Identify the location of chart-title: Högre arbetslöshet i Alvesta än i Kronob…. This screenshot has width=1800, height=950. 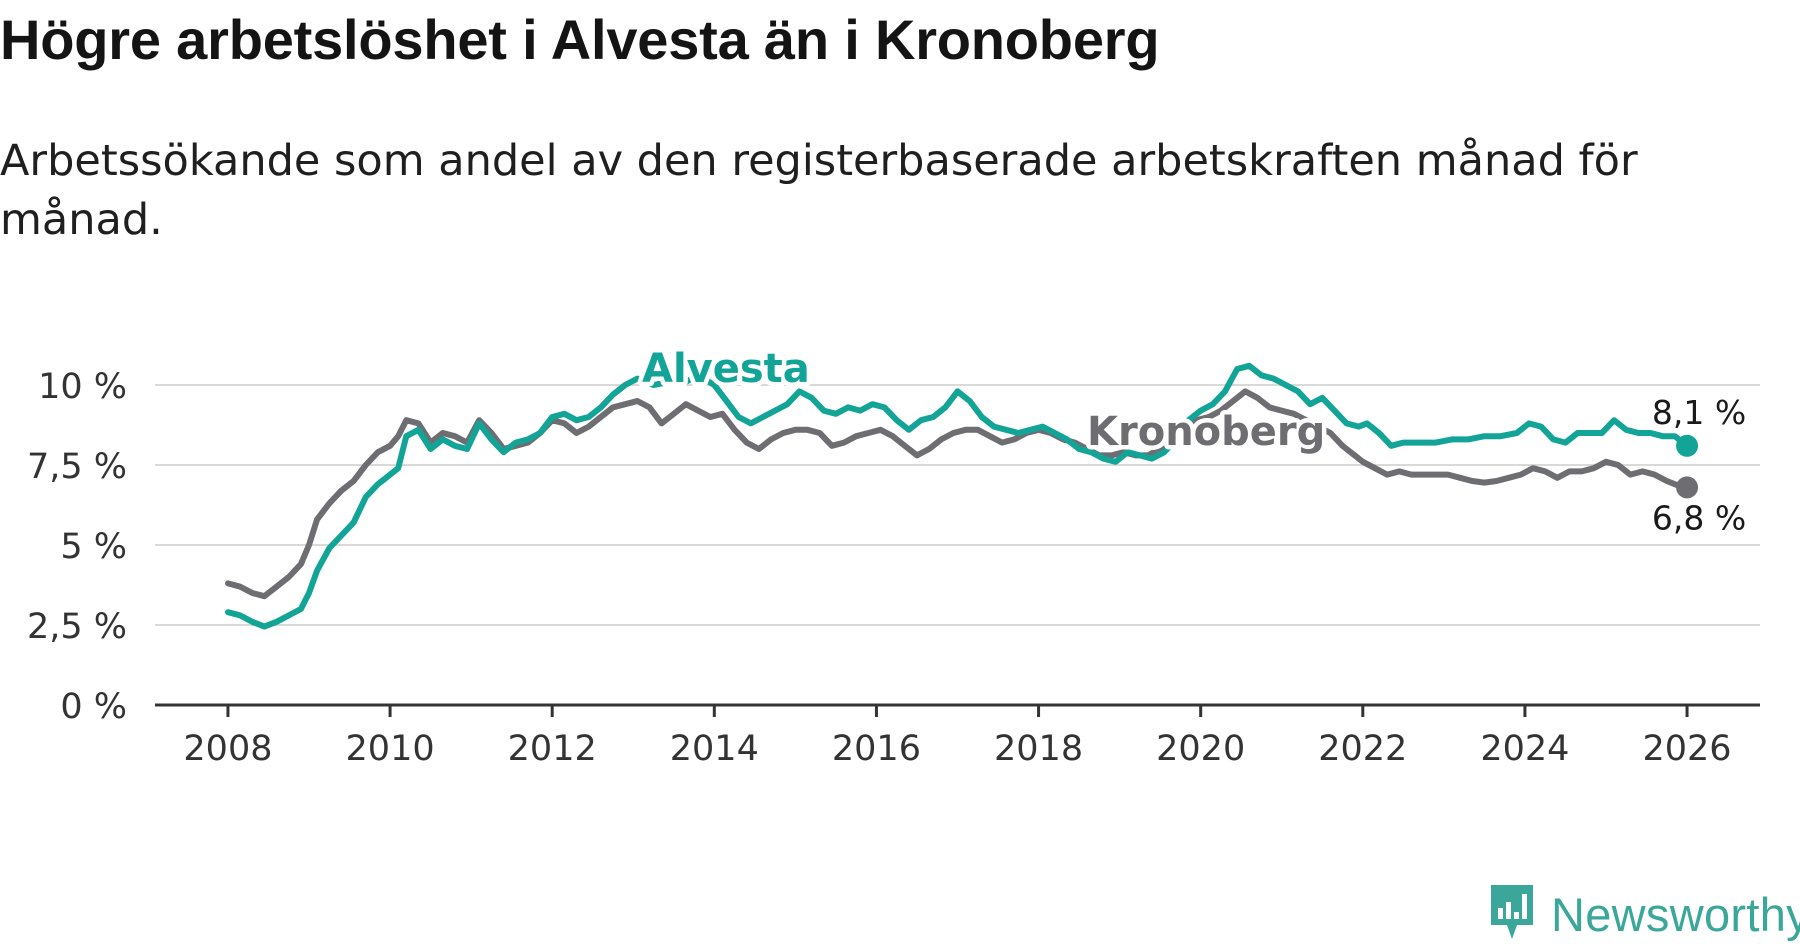
(580, 39).